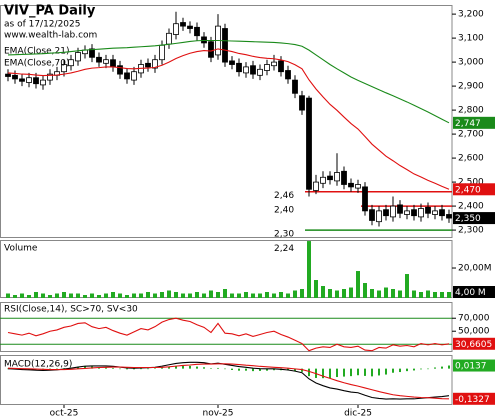 The image size is (496, 420). Describe the element at coordinates (218, 414) in the screenshot. I see `x-tick-label: nov-25` at that location.